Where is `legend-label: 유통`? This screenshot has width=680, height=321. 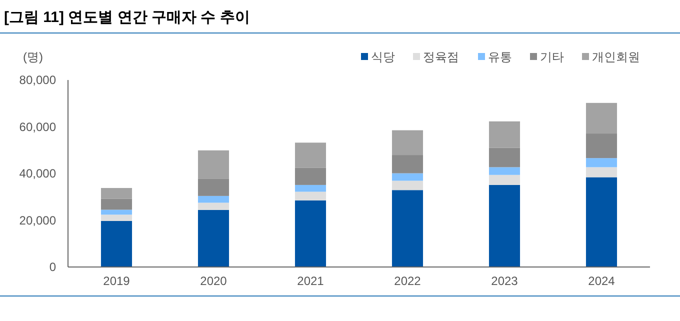 legend-label: 유통 is located at coordinates (500, 57).